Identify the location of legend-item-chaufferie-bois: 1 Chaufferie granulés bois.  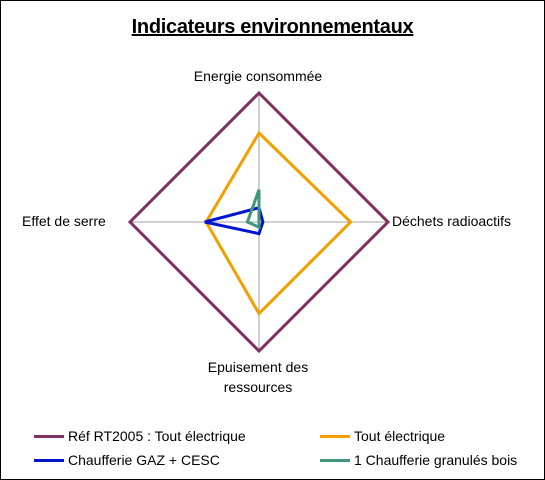
(418, 460).